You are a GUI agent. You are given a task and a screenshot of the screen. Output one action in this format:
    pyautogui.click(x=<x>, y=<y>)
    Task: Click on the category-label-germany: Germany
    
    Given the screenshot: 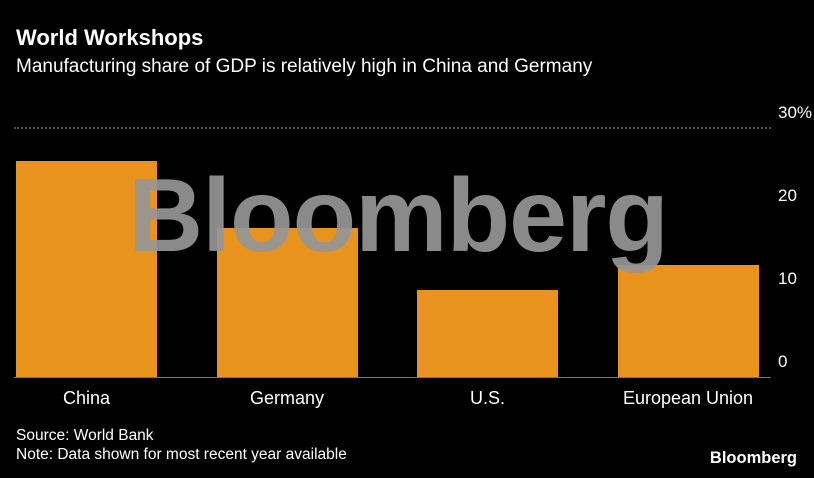 What is the action you would take?
    pyautogui.click(x=287, y=398)
    